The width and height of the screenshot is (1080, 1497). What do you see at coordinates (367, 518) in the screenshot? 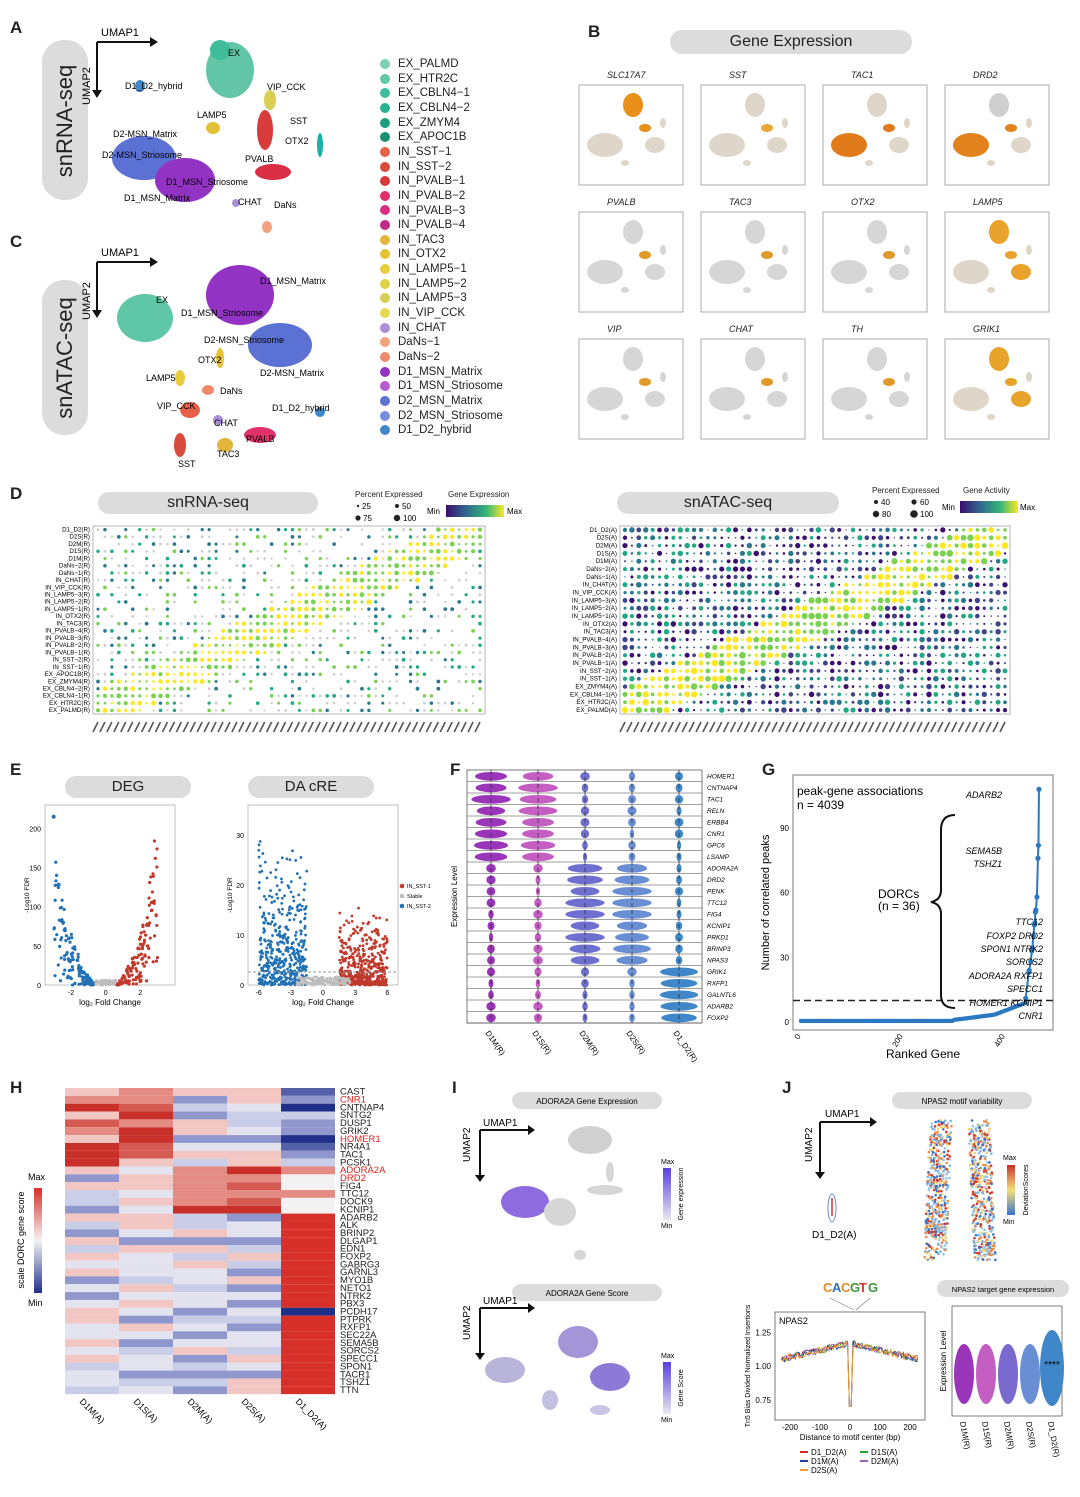
I see `size-legend-label: 75` at bounding box center [367, 518].